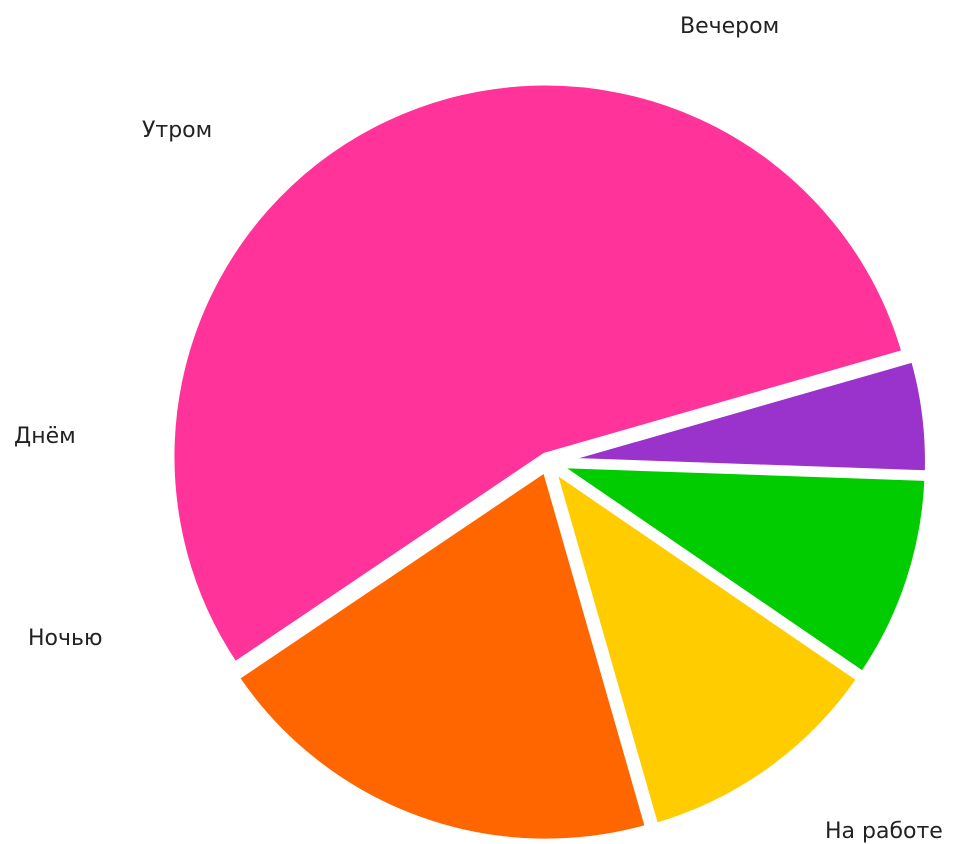 This screenshot has height=844, width=969. I want to click on slice-label-4: Днём, so click(45, 436).